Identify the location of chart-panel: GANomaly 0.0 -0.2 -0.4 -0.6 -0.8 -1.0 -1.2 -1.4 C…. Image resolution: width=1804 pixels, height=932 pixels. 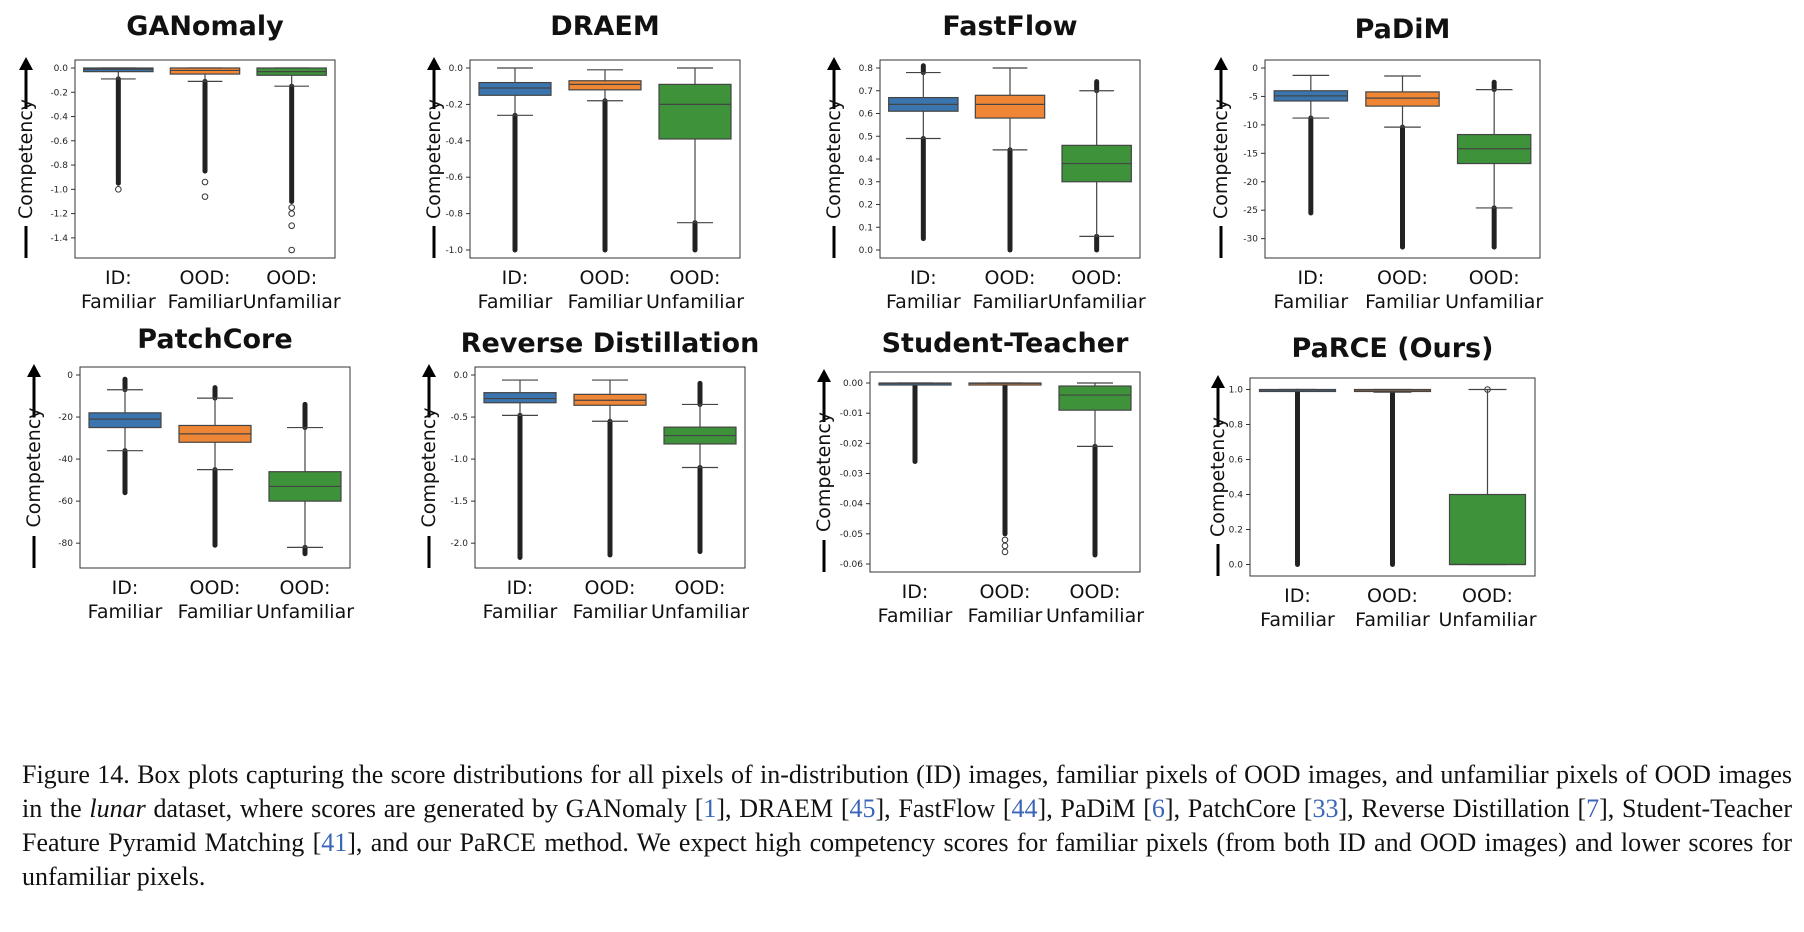
(178, 162).